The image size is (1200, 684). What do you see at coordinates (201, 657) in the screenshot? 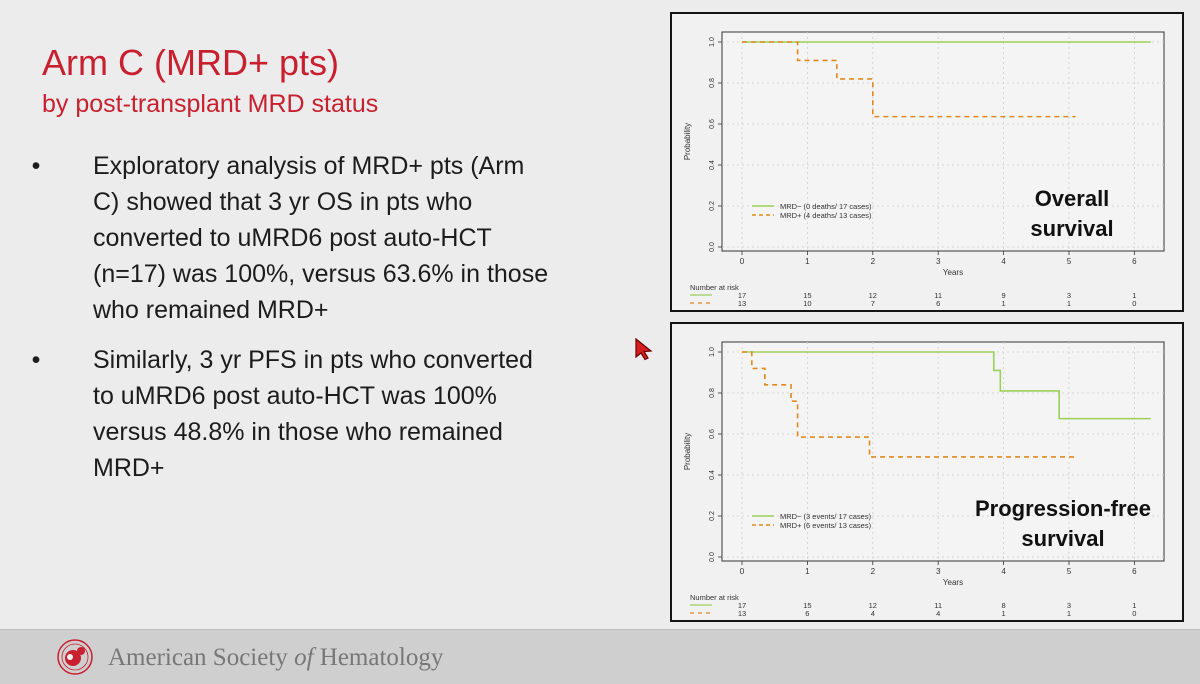
I see `org-prefix: American Society` at bounding box center [201, 657].